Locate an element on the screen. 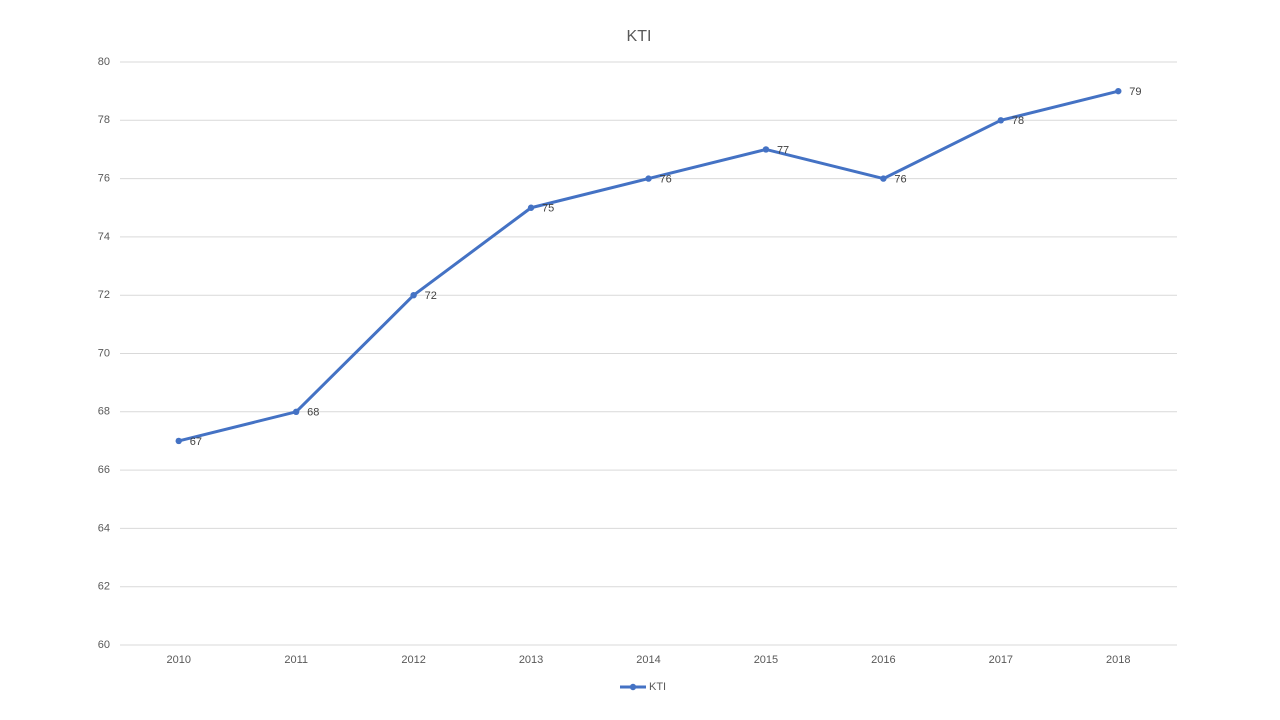 Image resolution: width=1280 pixels, height=720 pixels. x-tick-label: 2013 is located at coordinates (531, 660).